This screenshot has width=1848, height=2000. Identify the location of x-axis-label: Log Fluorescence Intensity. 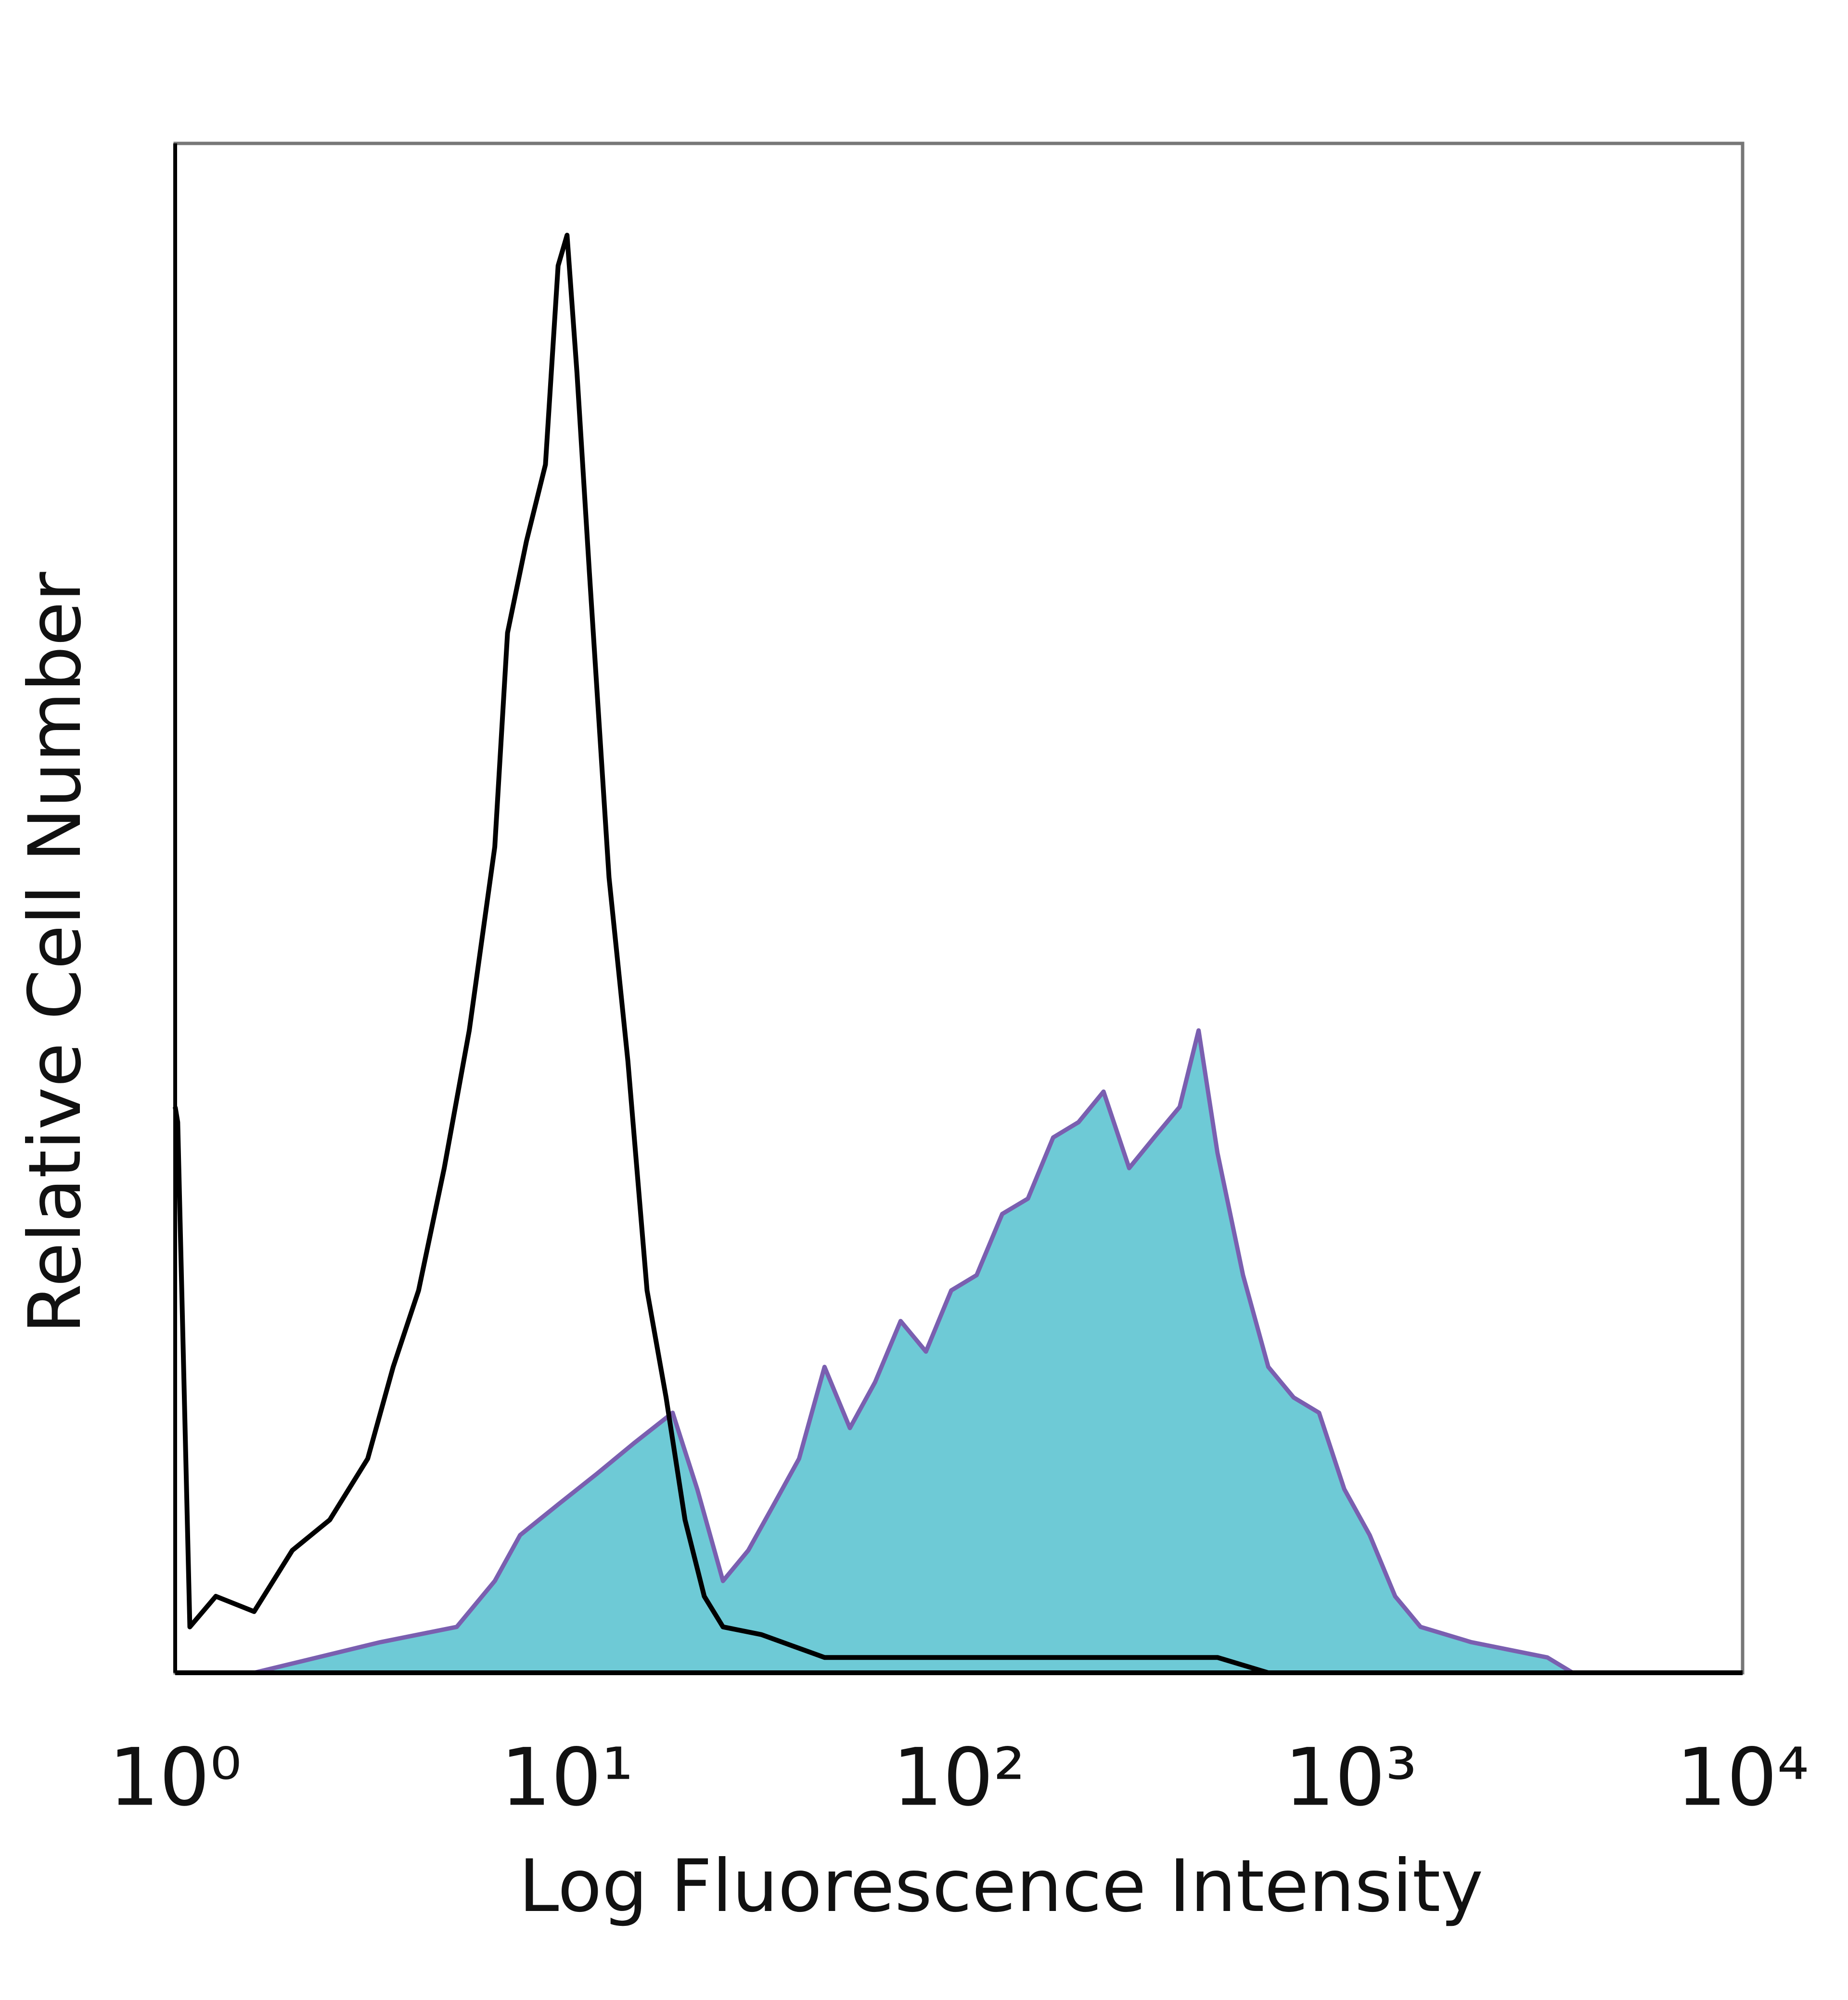
(1001, 1886).